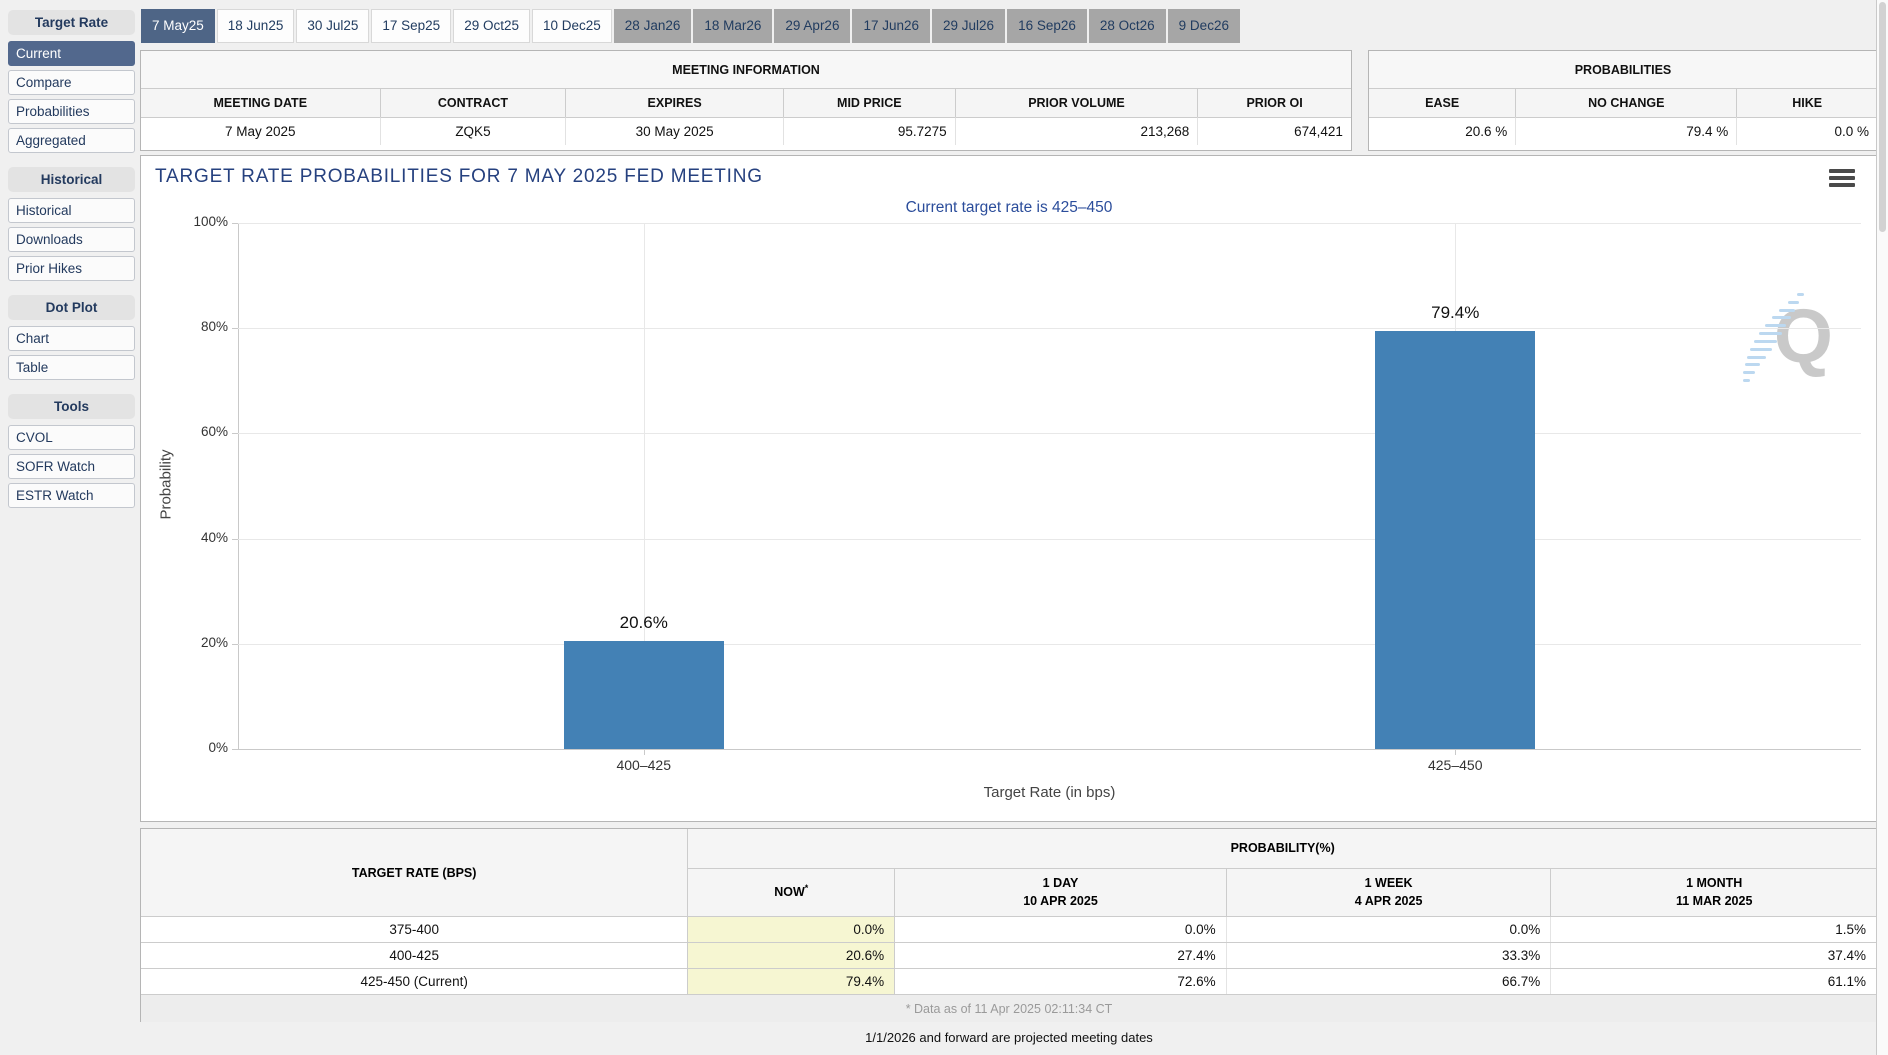 The image size is (1888, 1055). I want to click on sidebar-item-table: Table, so click(71, 367).